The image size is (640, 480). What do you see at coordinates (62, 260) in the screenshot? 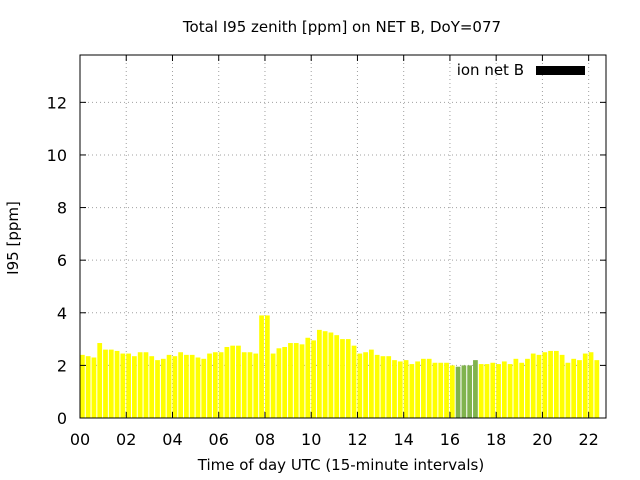
I see `y-tick-label: 6` at bounding box center [62, 260].